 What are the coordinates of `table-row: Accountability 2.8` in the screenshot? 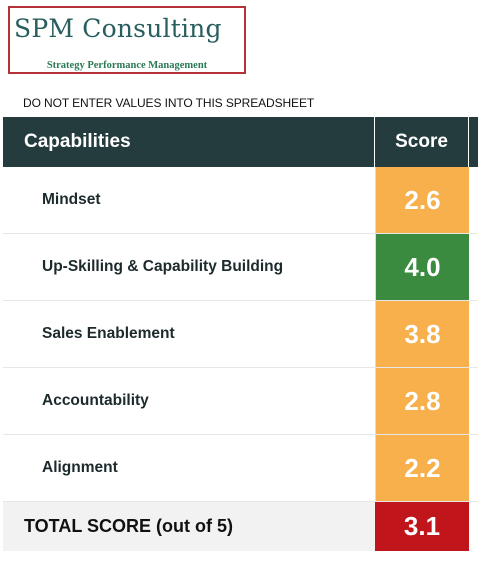 It's located at (240, 401).